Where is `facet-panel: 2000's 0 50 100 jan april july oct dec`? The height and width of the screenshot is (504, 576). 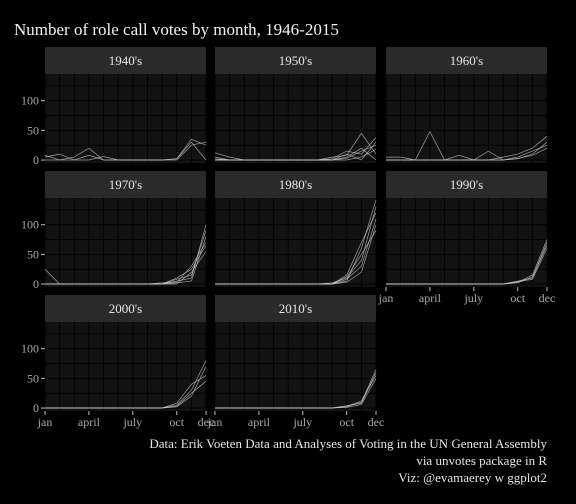
facet-panel: 2000's 0 50 100 jan april july oct dec is located at coordinates (117, 362).